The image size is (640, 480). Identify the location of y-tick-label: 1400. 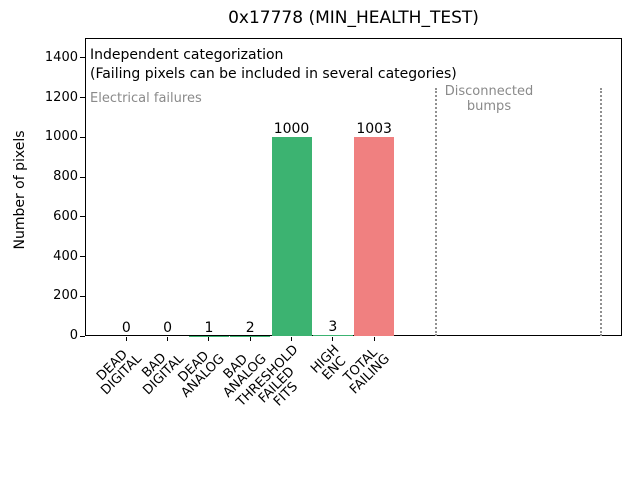
(61, 57).